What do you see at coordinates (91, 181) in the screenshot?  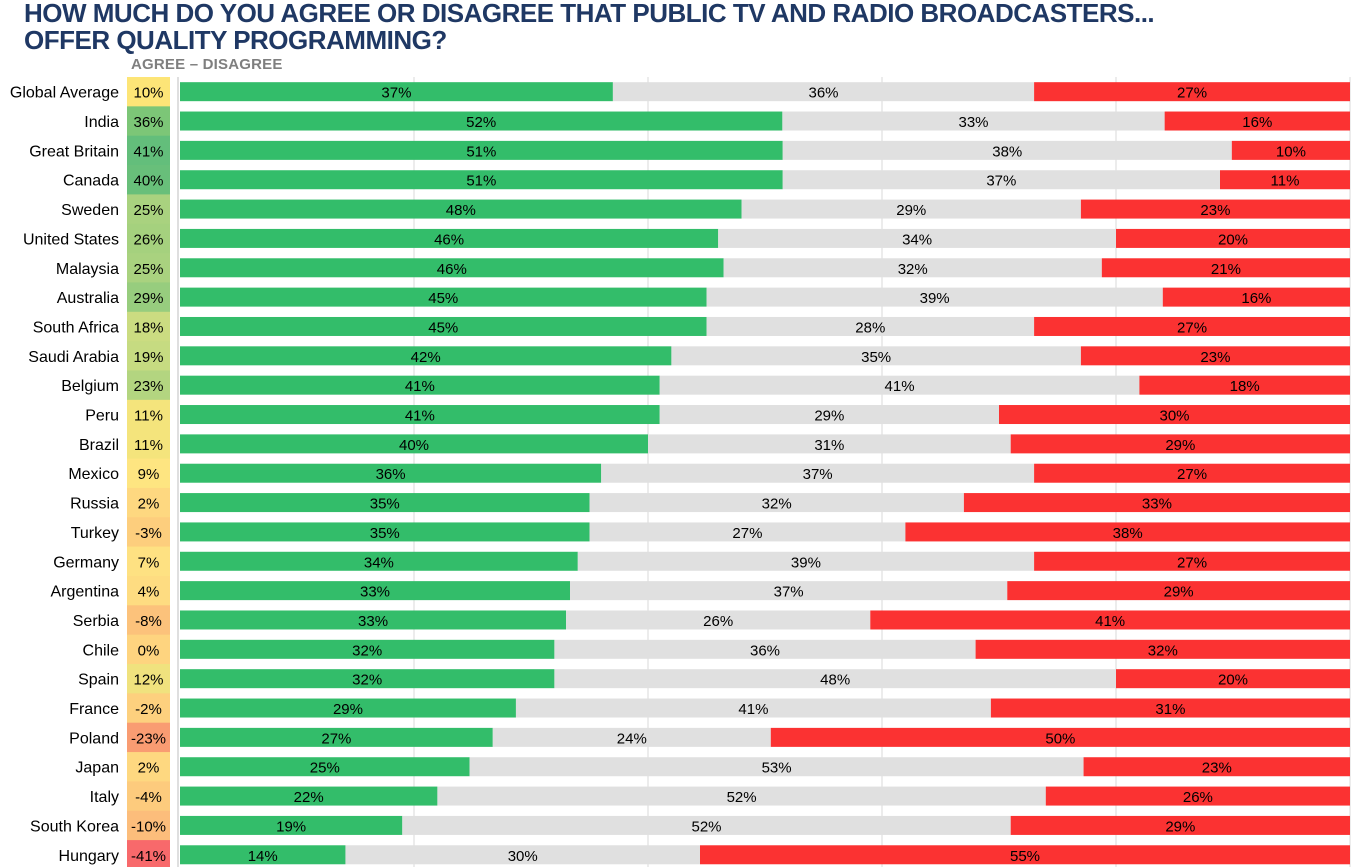 I see `country-label: Canada` at bounding box center [91, 181].